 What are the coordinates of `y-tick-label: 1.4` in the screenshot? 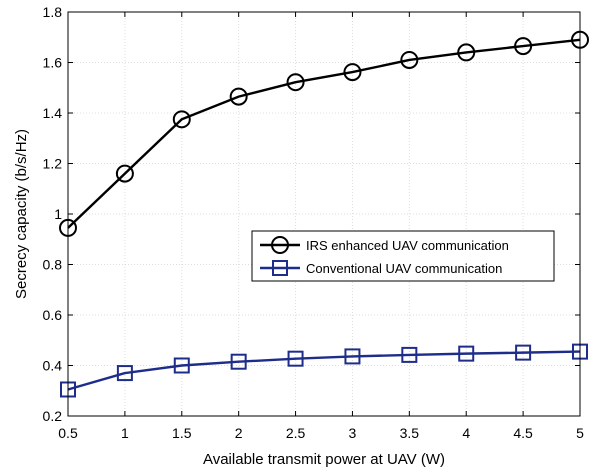 It's located at (53, 113).